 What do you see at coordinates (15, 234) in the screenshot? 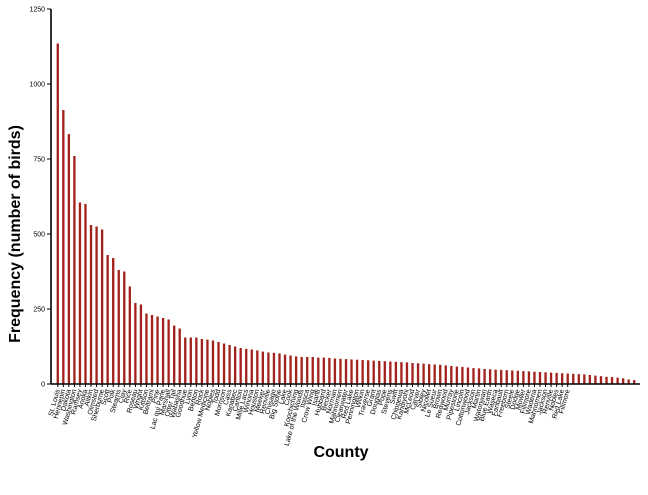
I see `y-axis-title: Frequency (number of birds)` at bounding box center [15, 234].